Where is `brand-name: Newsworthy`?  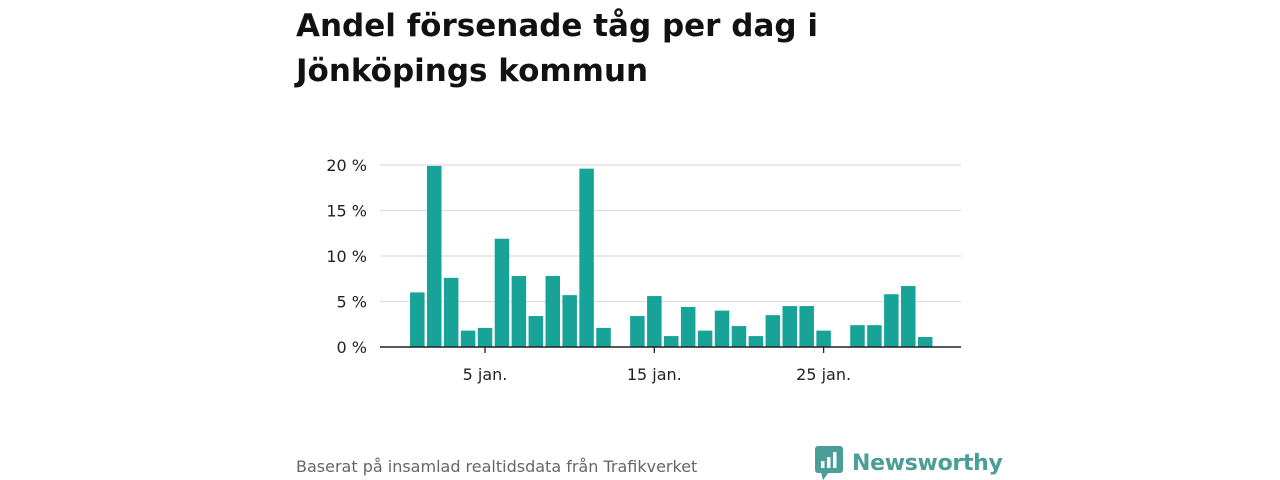
brand-name: Newsworthy is located at coordinates (927, 463).